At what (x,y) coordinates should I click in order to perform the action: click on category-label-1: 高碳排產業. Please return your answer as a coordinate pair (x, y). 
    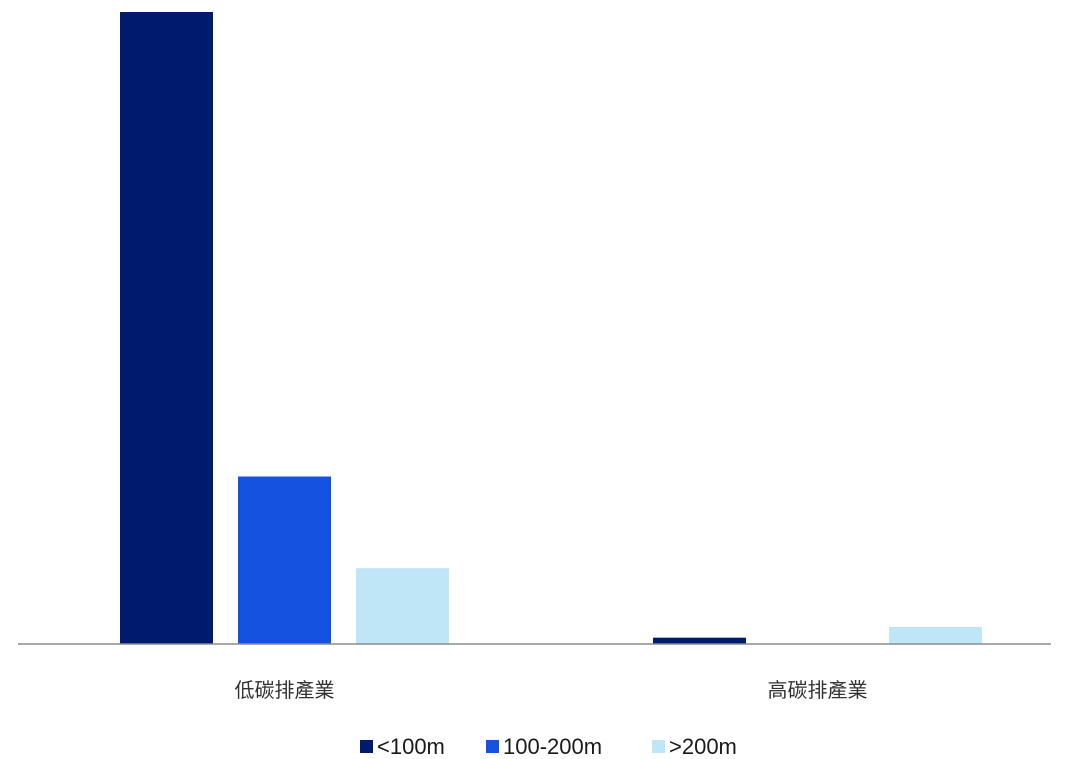
    Looking at the image, I should click on (818, 690).